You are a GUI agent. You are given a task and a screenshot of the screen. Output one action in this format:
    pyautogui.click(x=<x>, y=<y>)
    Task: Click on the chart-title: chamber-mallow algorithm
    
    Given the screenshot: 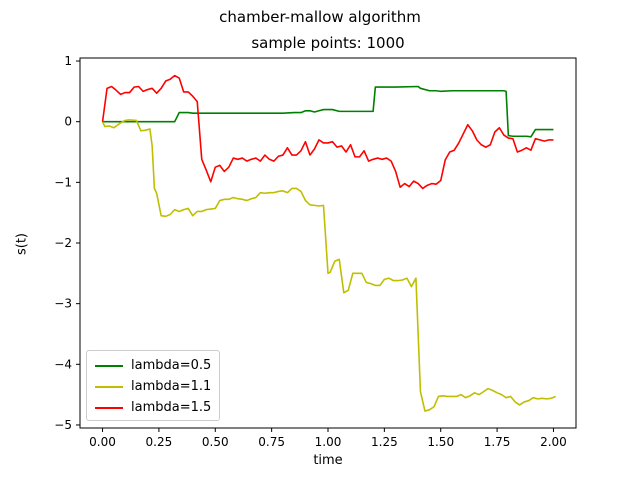 What is the action you would take?
    pyautogui.click(x=320, y=17)
    